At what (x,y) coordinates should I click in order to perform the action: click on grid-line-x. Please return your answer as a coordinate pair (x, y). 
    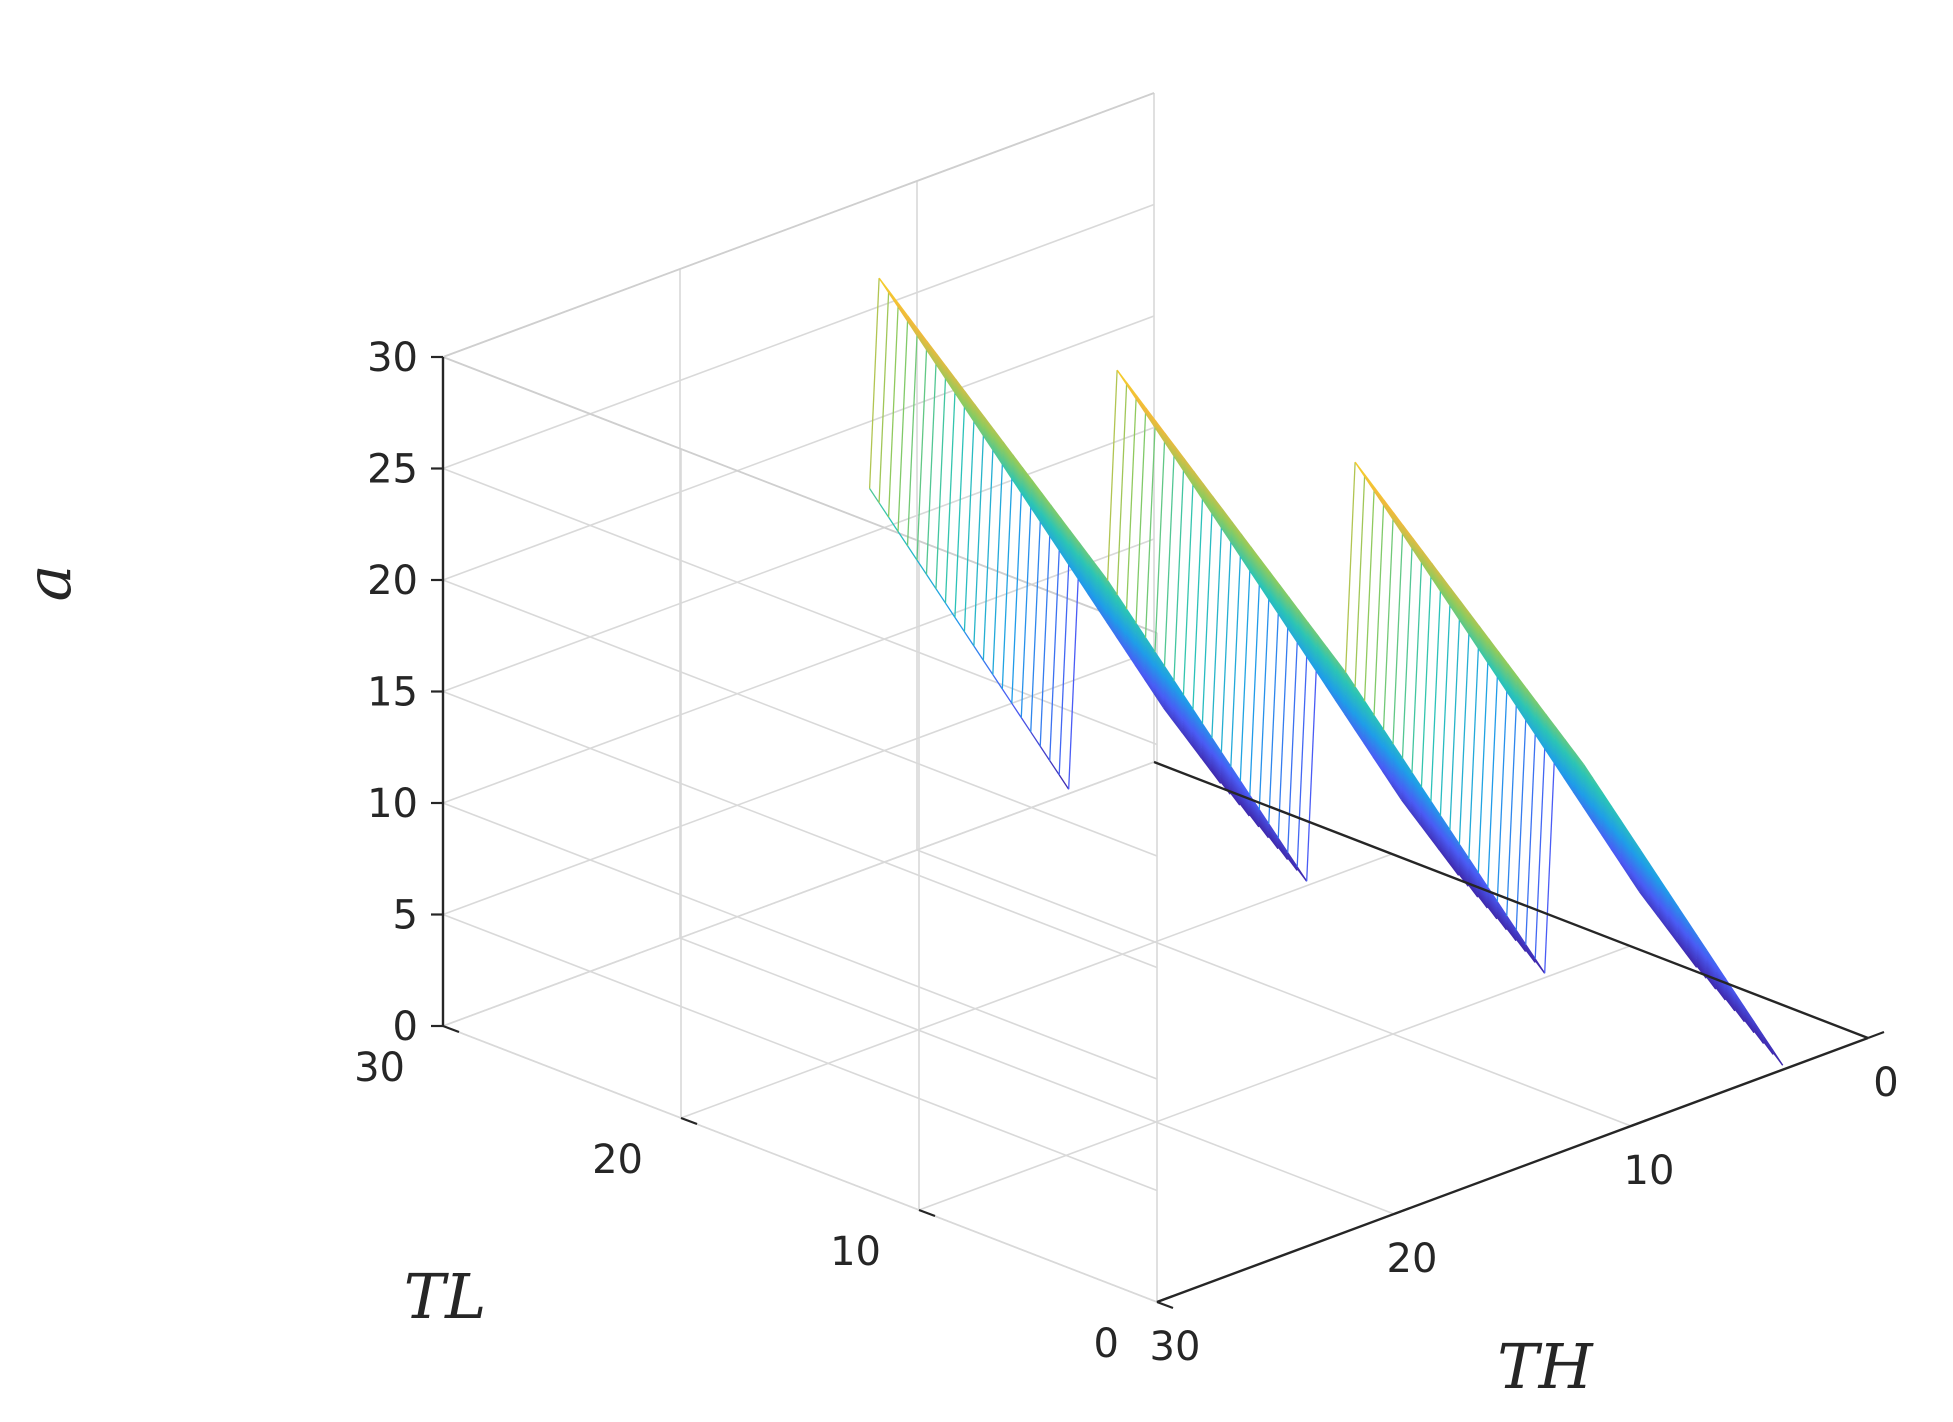
    Looking at the image, I should click on (1274, 988).